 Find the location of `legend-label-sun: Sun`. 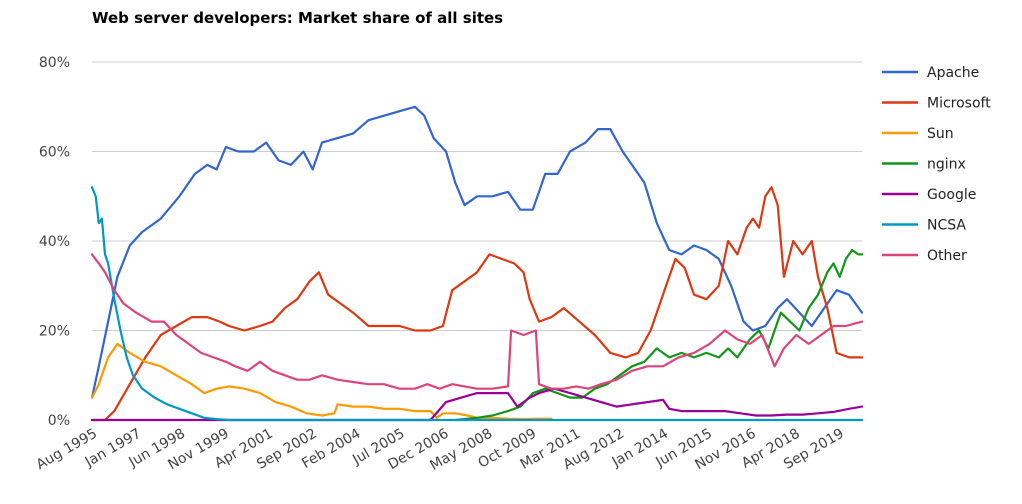

legend-label-sun: Sun is located at coordinates (940, 134).